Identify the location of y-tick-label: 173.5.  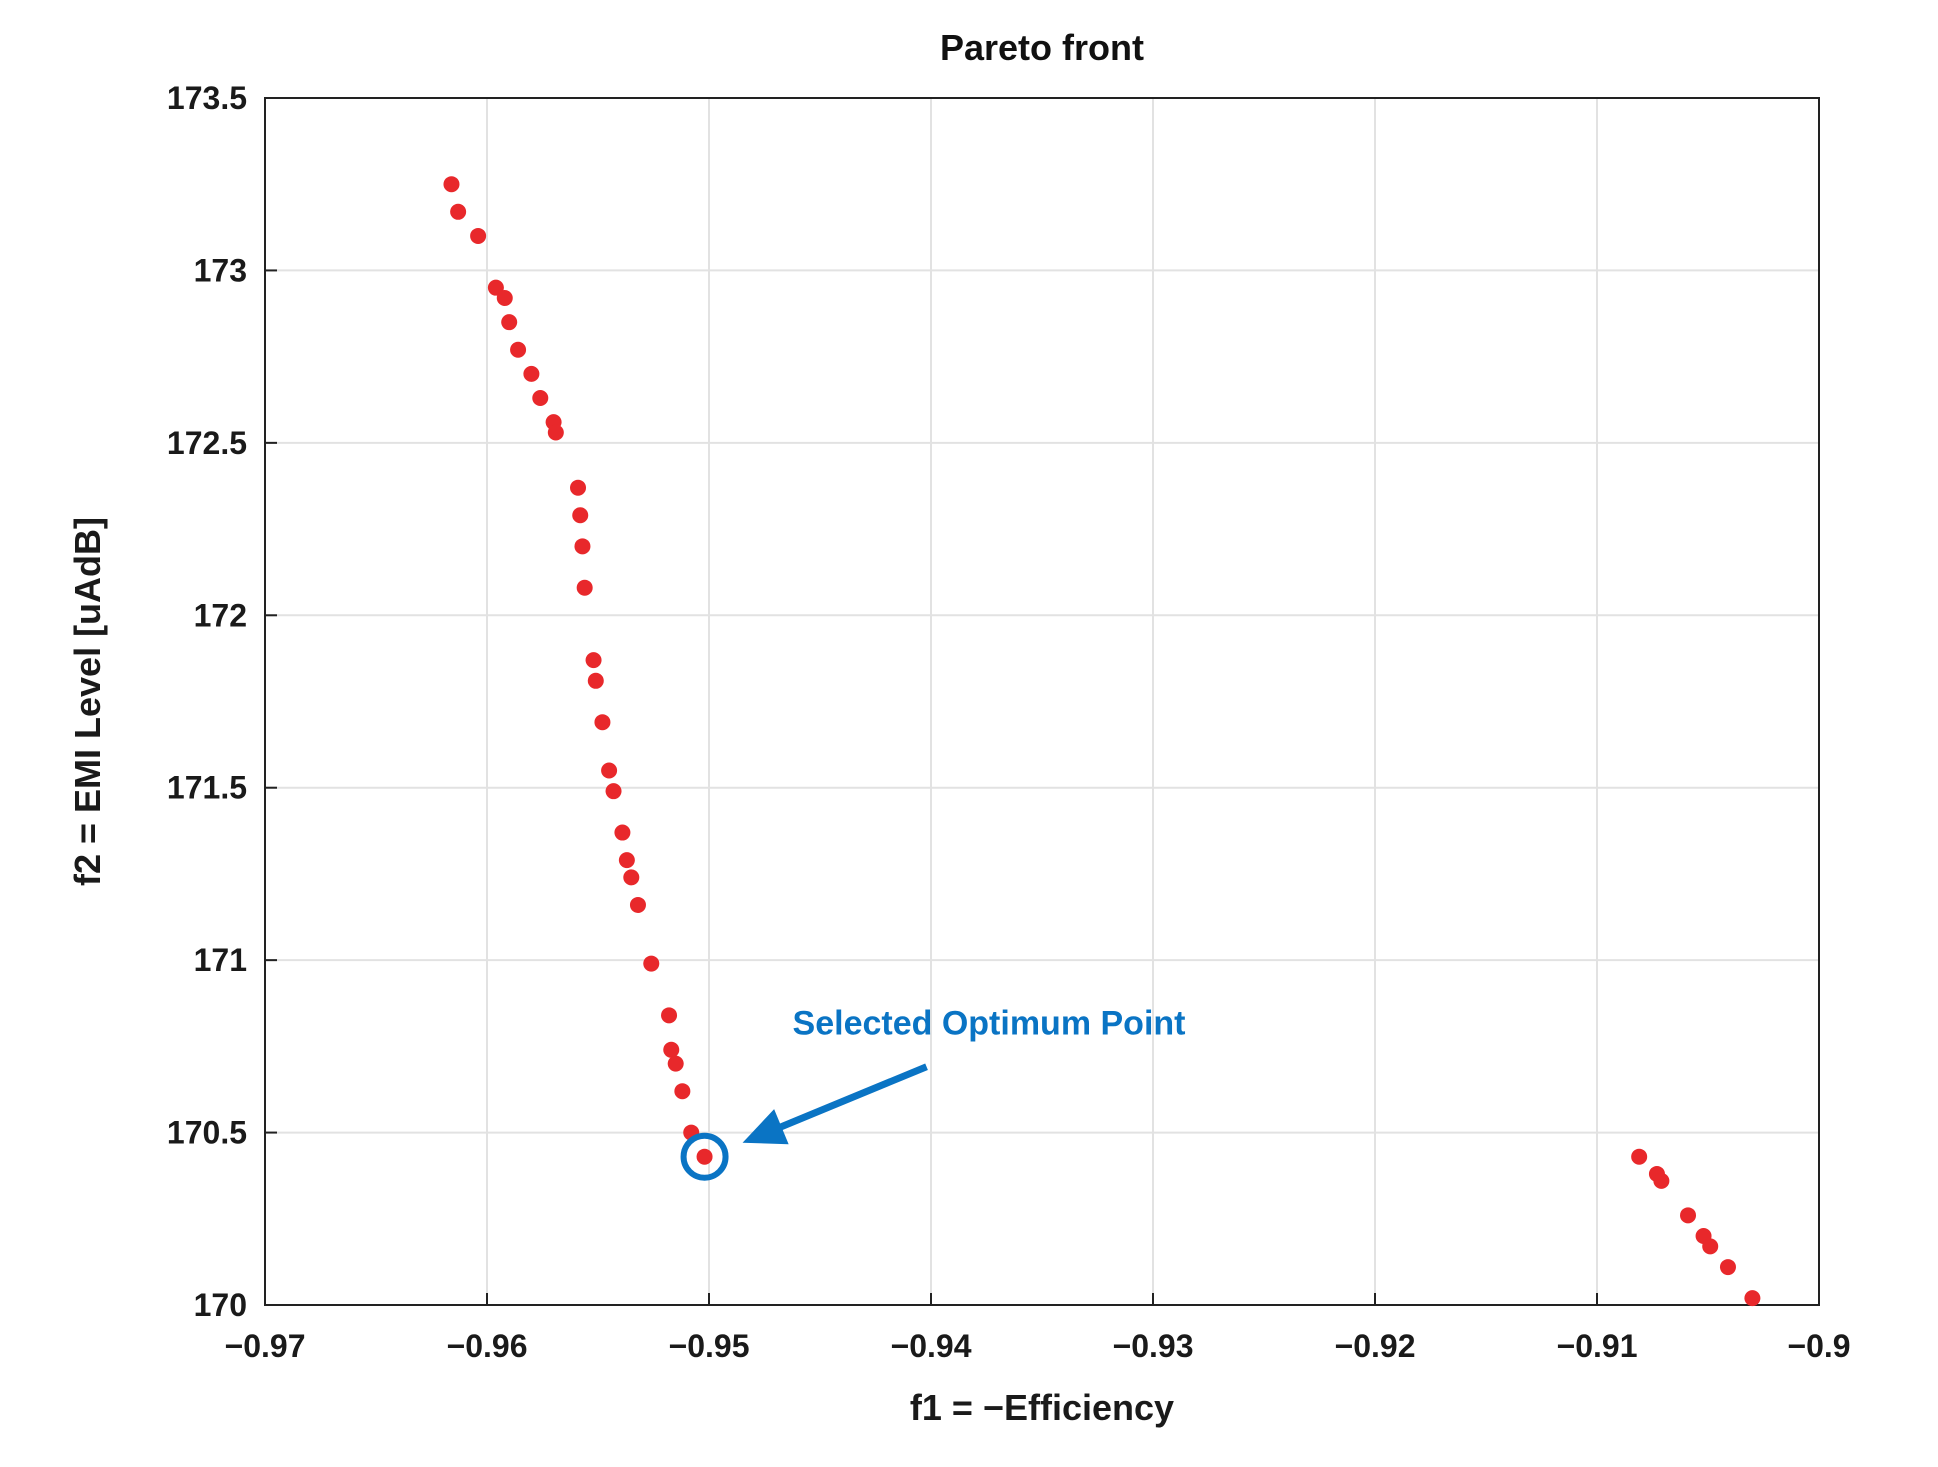
(207, 98).